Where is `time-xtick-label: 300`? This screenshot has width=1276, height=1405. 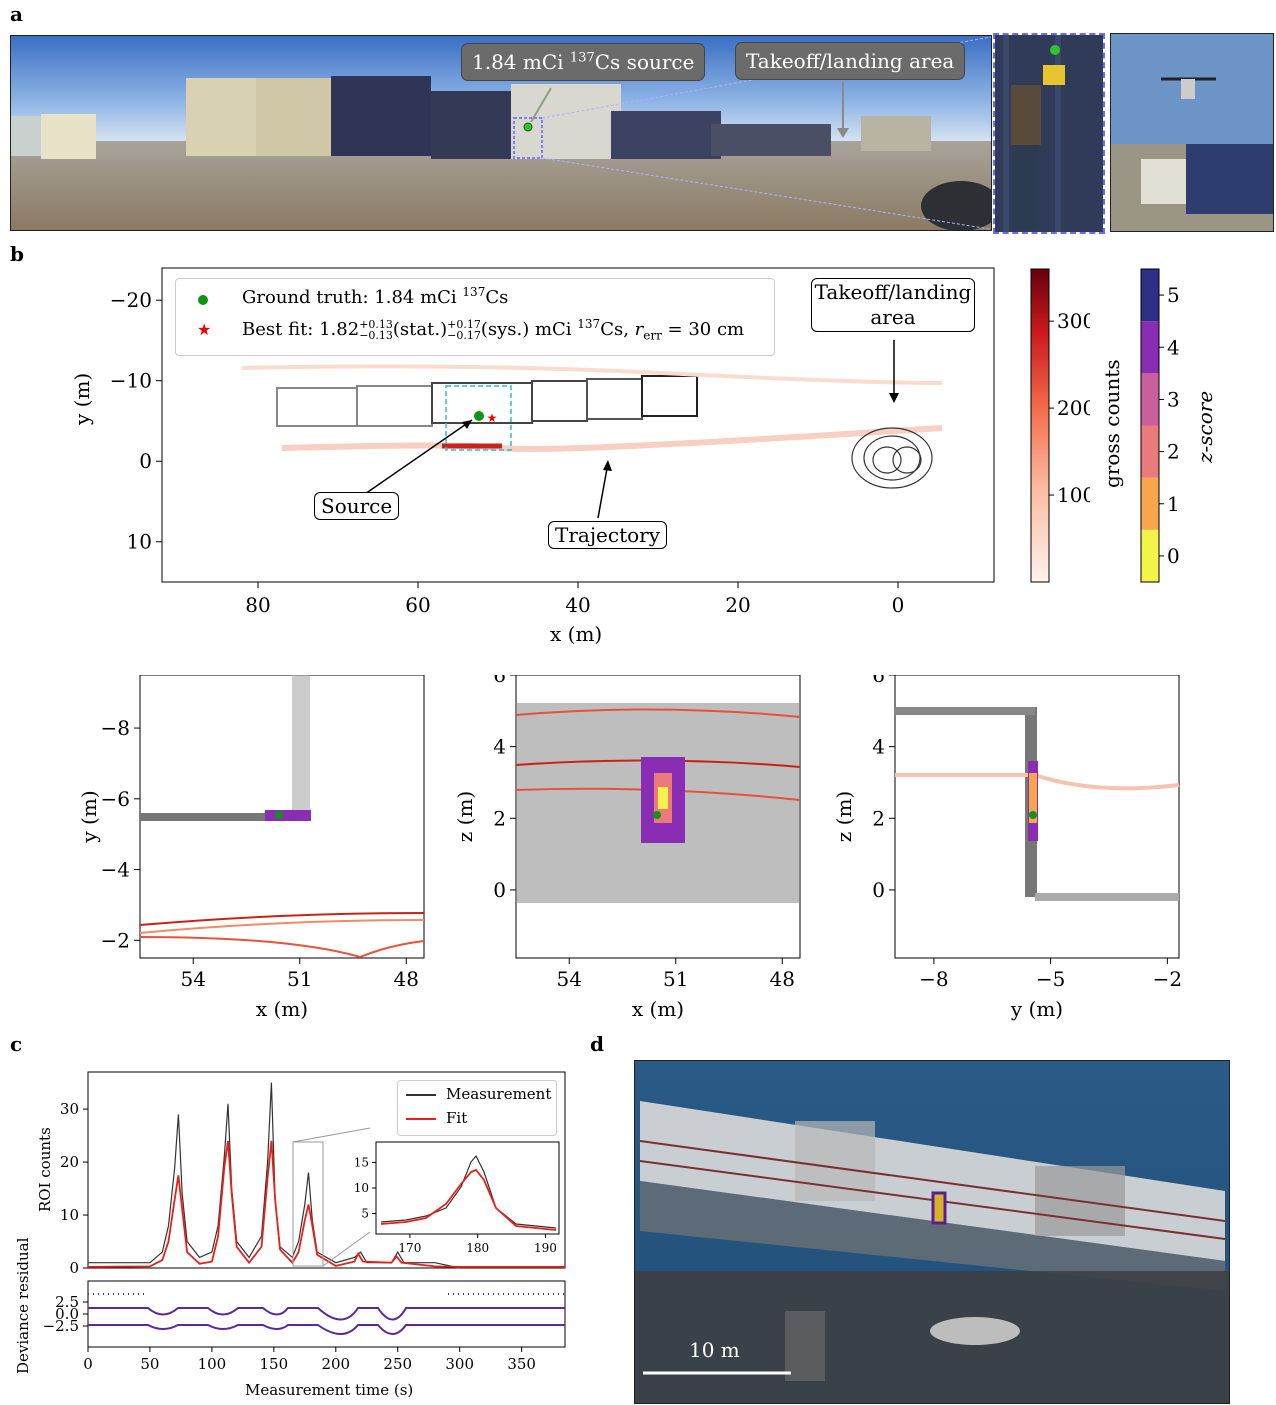 time-xtick-label: 300 is located at coordinates (459, 1364).